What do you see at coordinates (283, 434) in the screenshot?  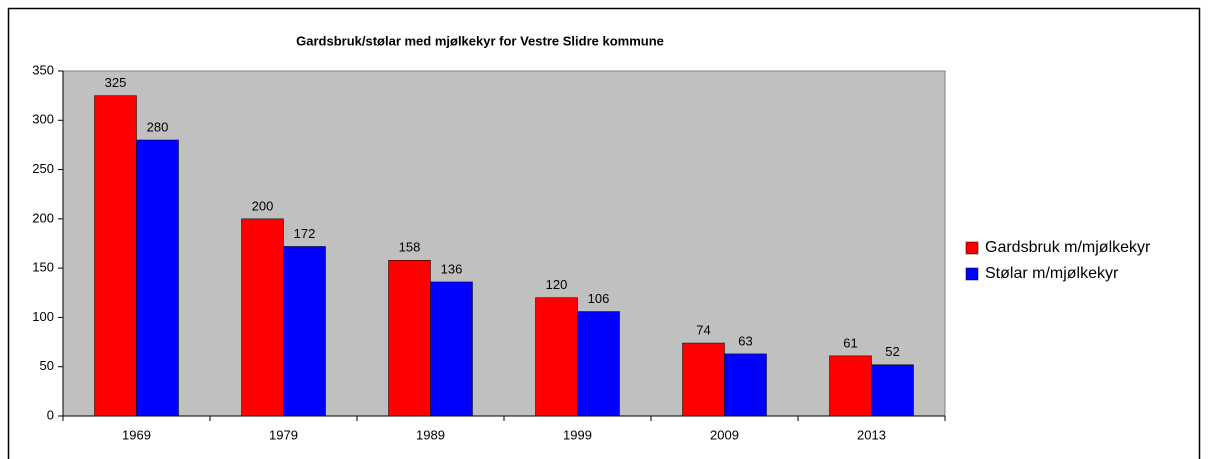 I see `x-tick-label: 1979` at bounding box center [283, 434].